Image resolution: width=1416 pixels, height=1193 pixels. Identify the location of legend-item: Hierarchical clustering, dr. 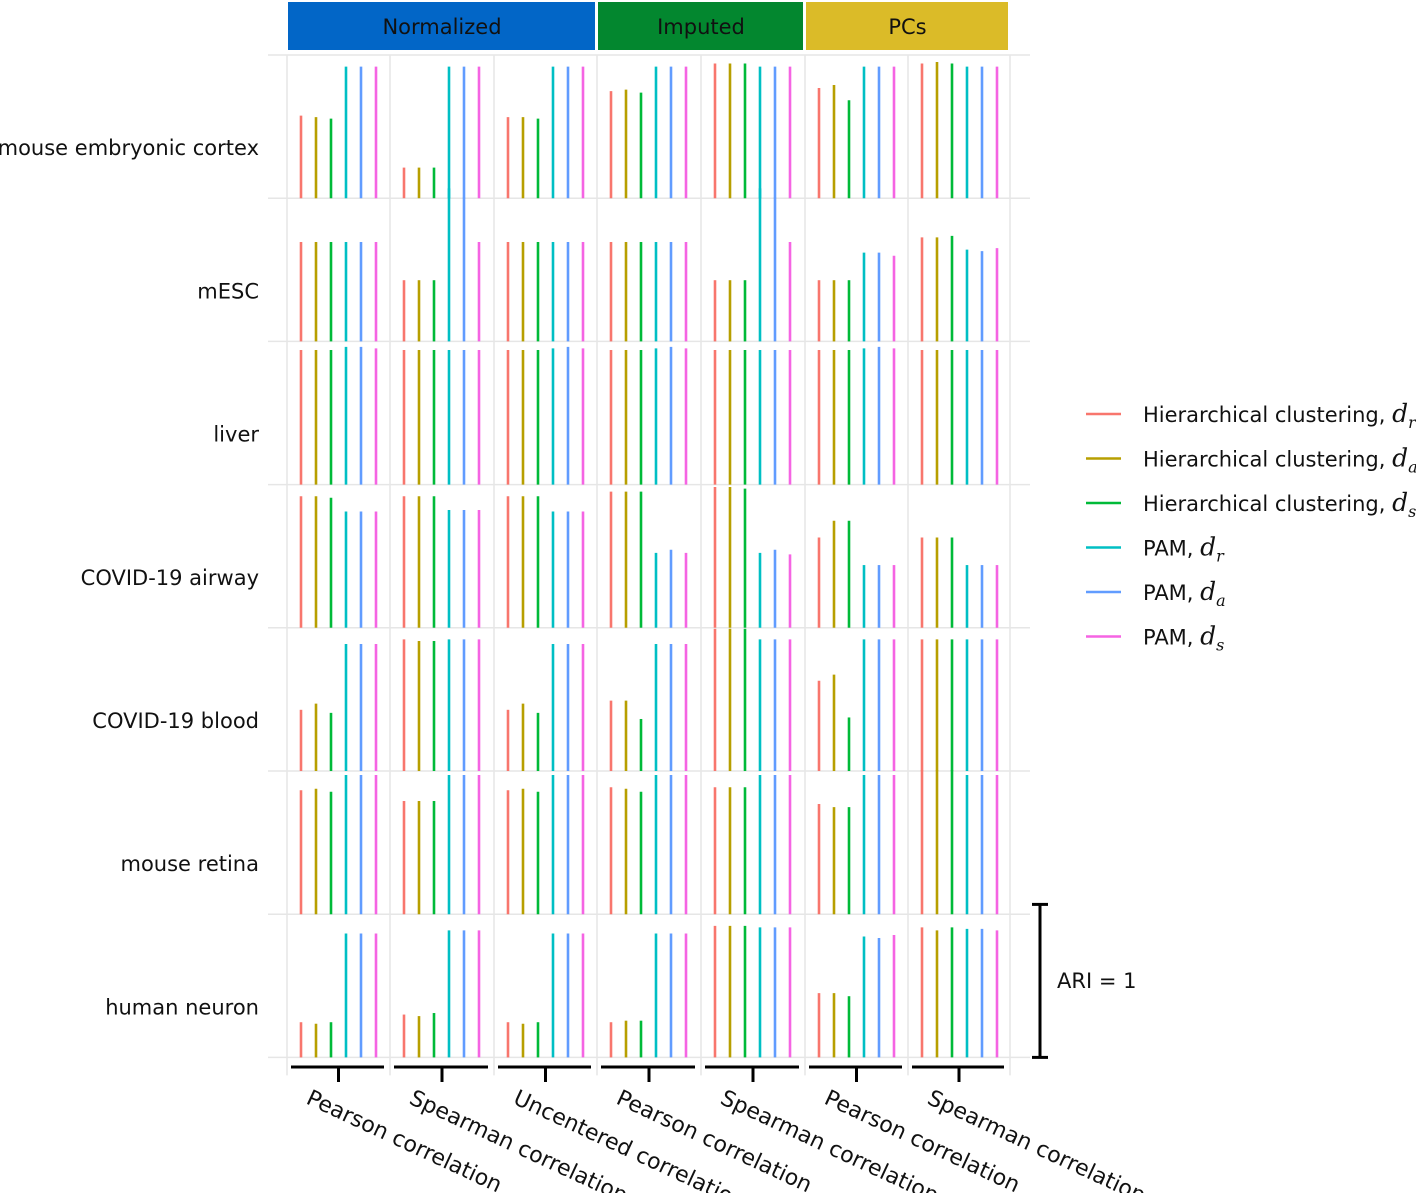
(1251, 415).